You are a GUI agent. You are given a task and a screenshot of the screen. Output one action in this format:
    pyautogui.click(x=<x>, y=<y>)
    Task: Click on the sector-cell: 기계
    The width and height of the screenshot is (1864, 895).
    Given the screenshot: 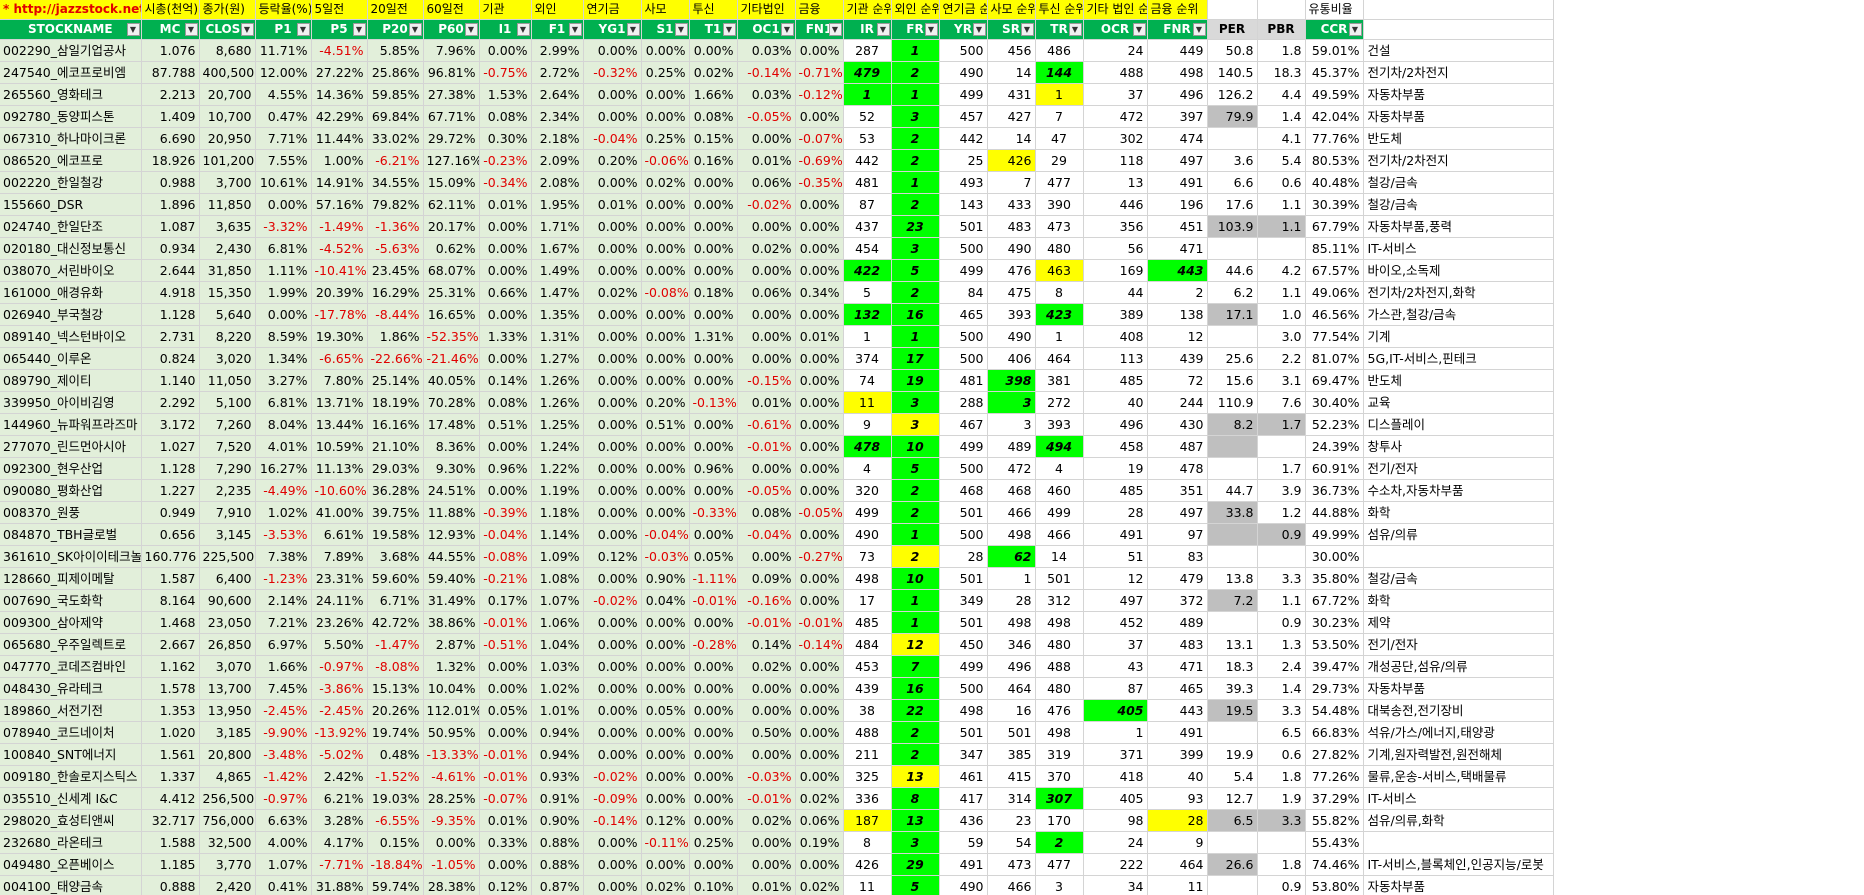 What is the action you would take?
    pyautogui.click(x=1458, y=336)
    